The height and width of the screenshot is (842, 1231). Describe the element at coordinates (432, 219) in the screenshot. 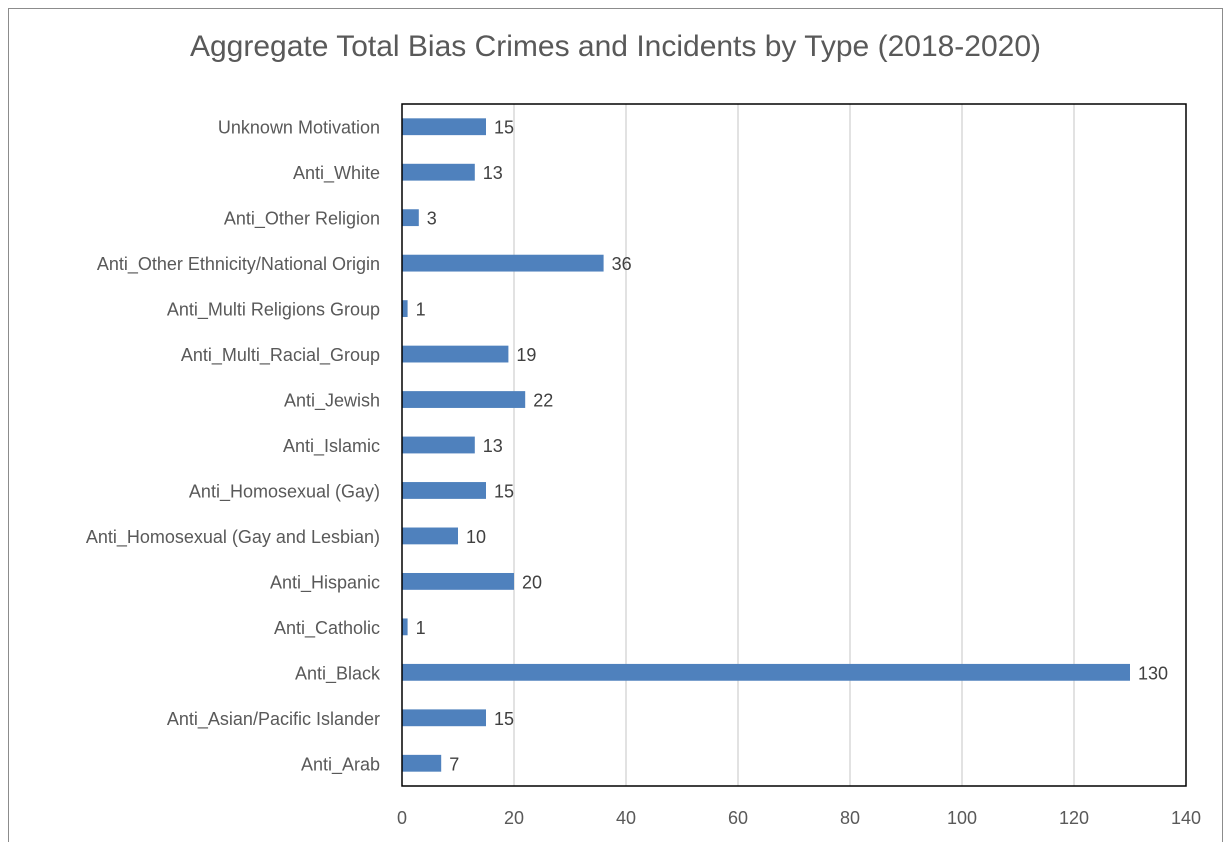

I see `data-label: 3` at that location.